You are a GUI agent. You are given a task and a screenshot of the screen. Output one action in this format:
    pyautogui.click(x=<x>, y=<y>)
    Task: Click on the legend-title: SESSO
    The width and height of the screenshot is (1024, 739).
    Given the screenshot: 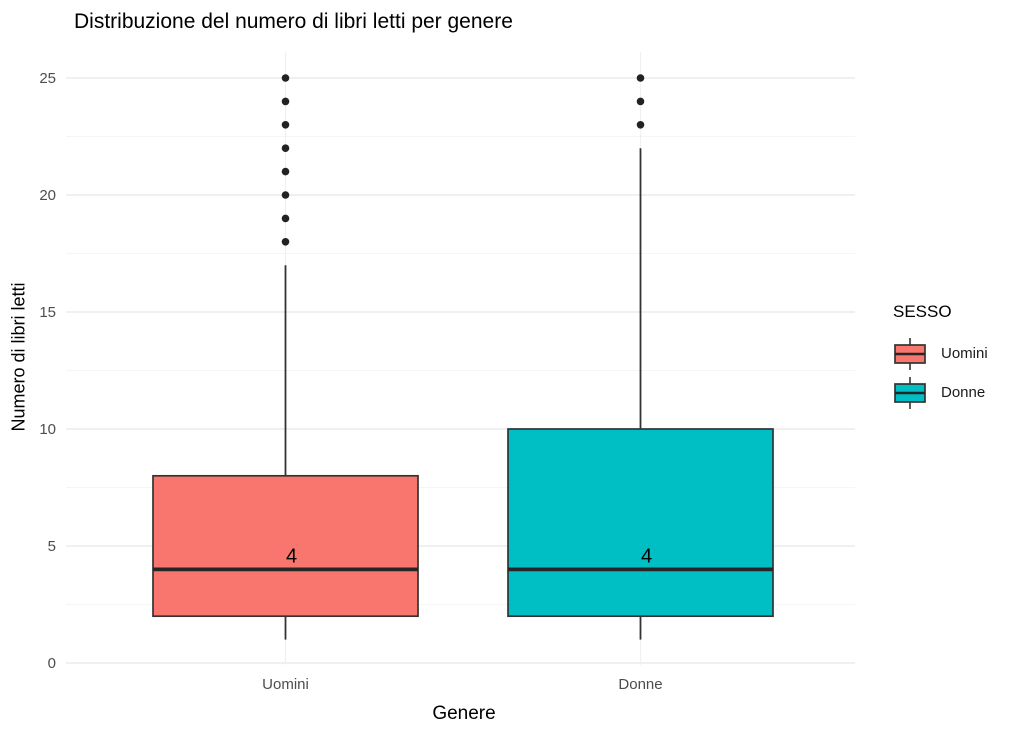 What is the action you would take?
    pyautogui.click(x=922, y=311)
    